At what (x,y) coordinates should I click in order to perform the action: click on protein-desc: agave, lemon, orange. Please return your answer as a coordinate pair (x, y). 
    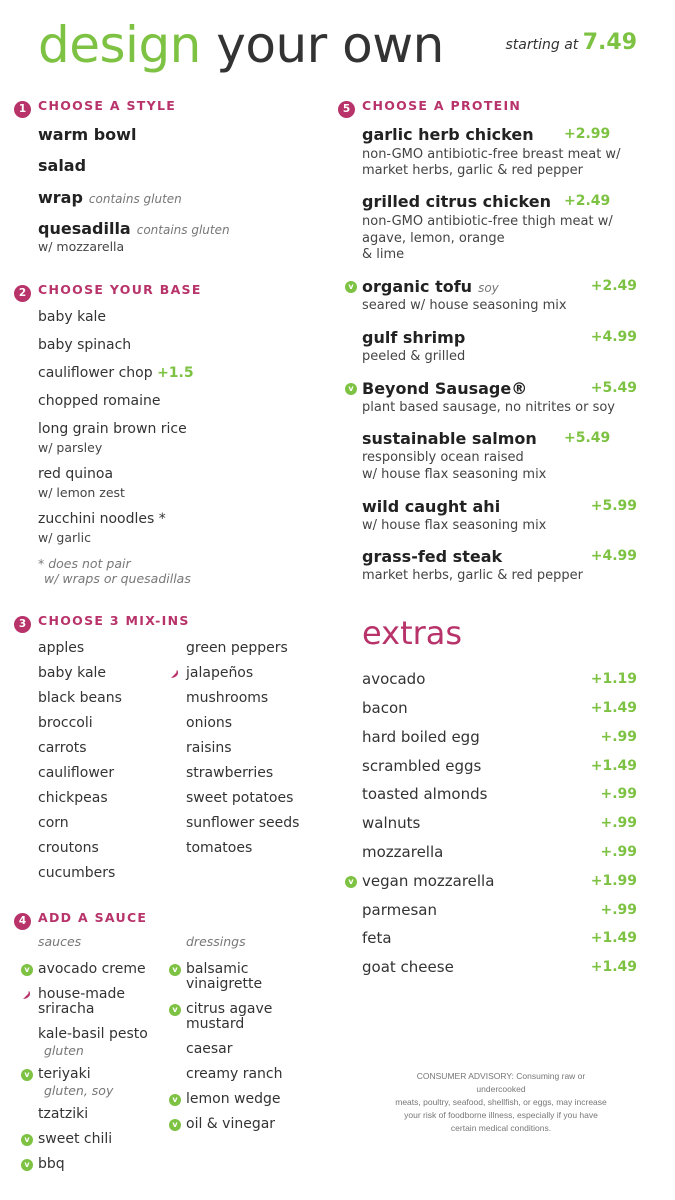
    Looking at the image, I should click on (433, 238).